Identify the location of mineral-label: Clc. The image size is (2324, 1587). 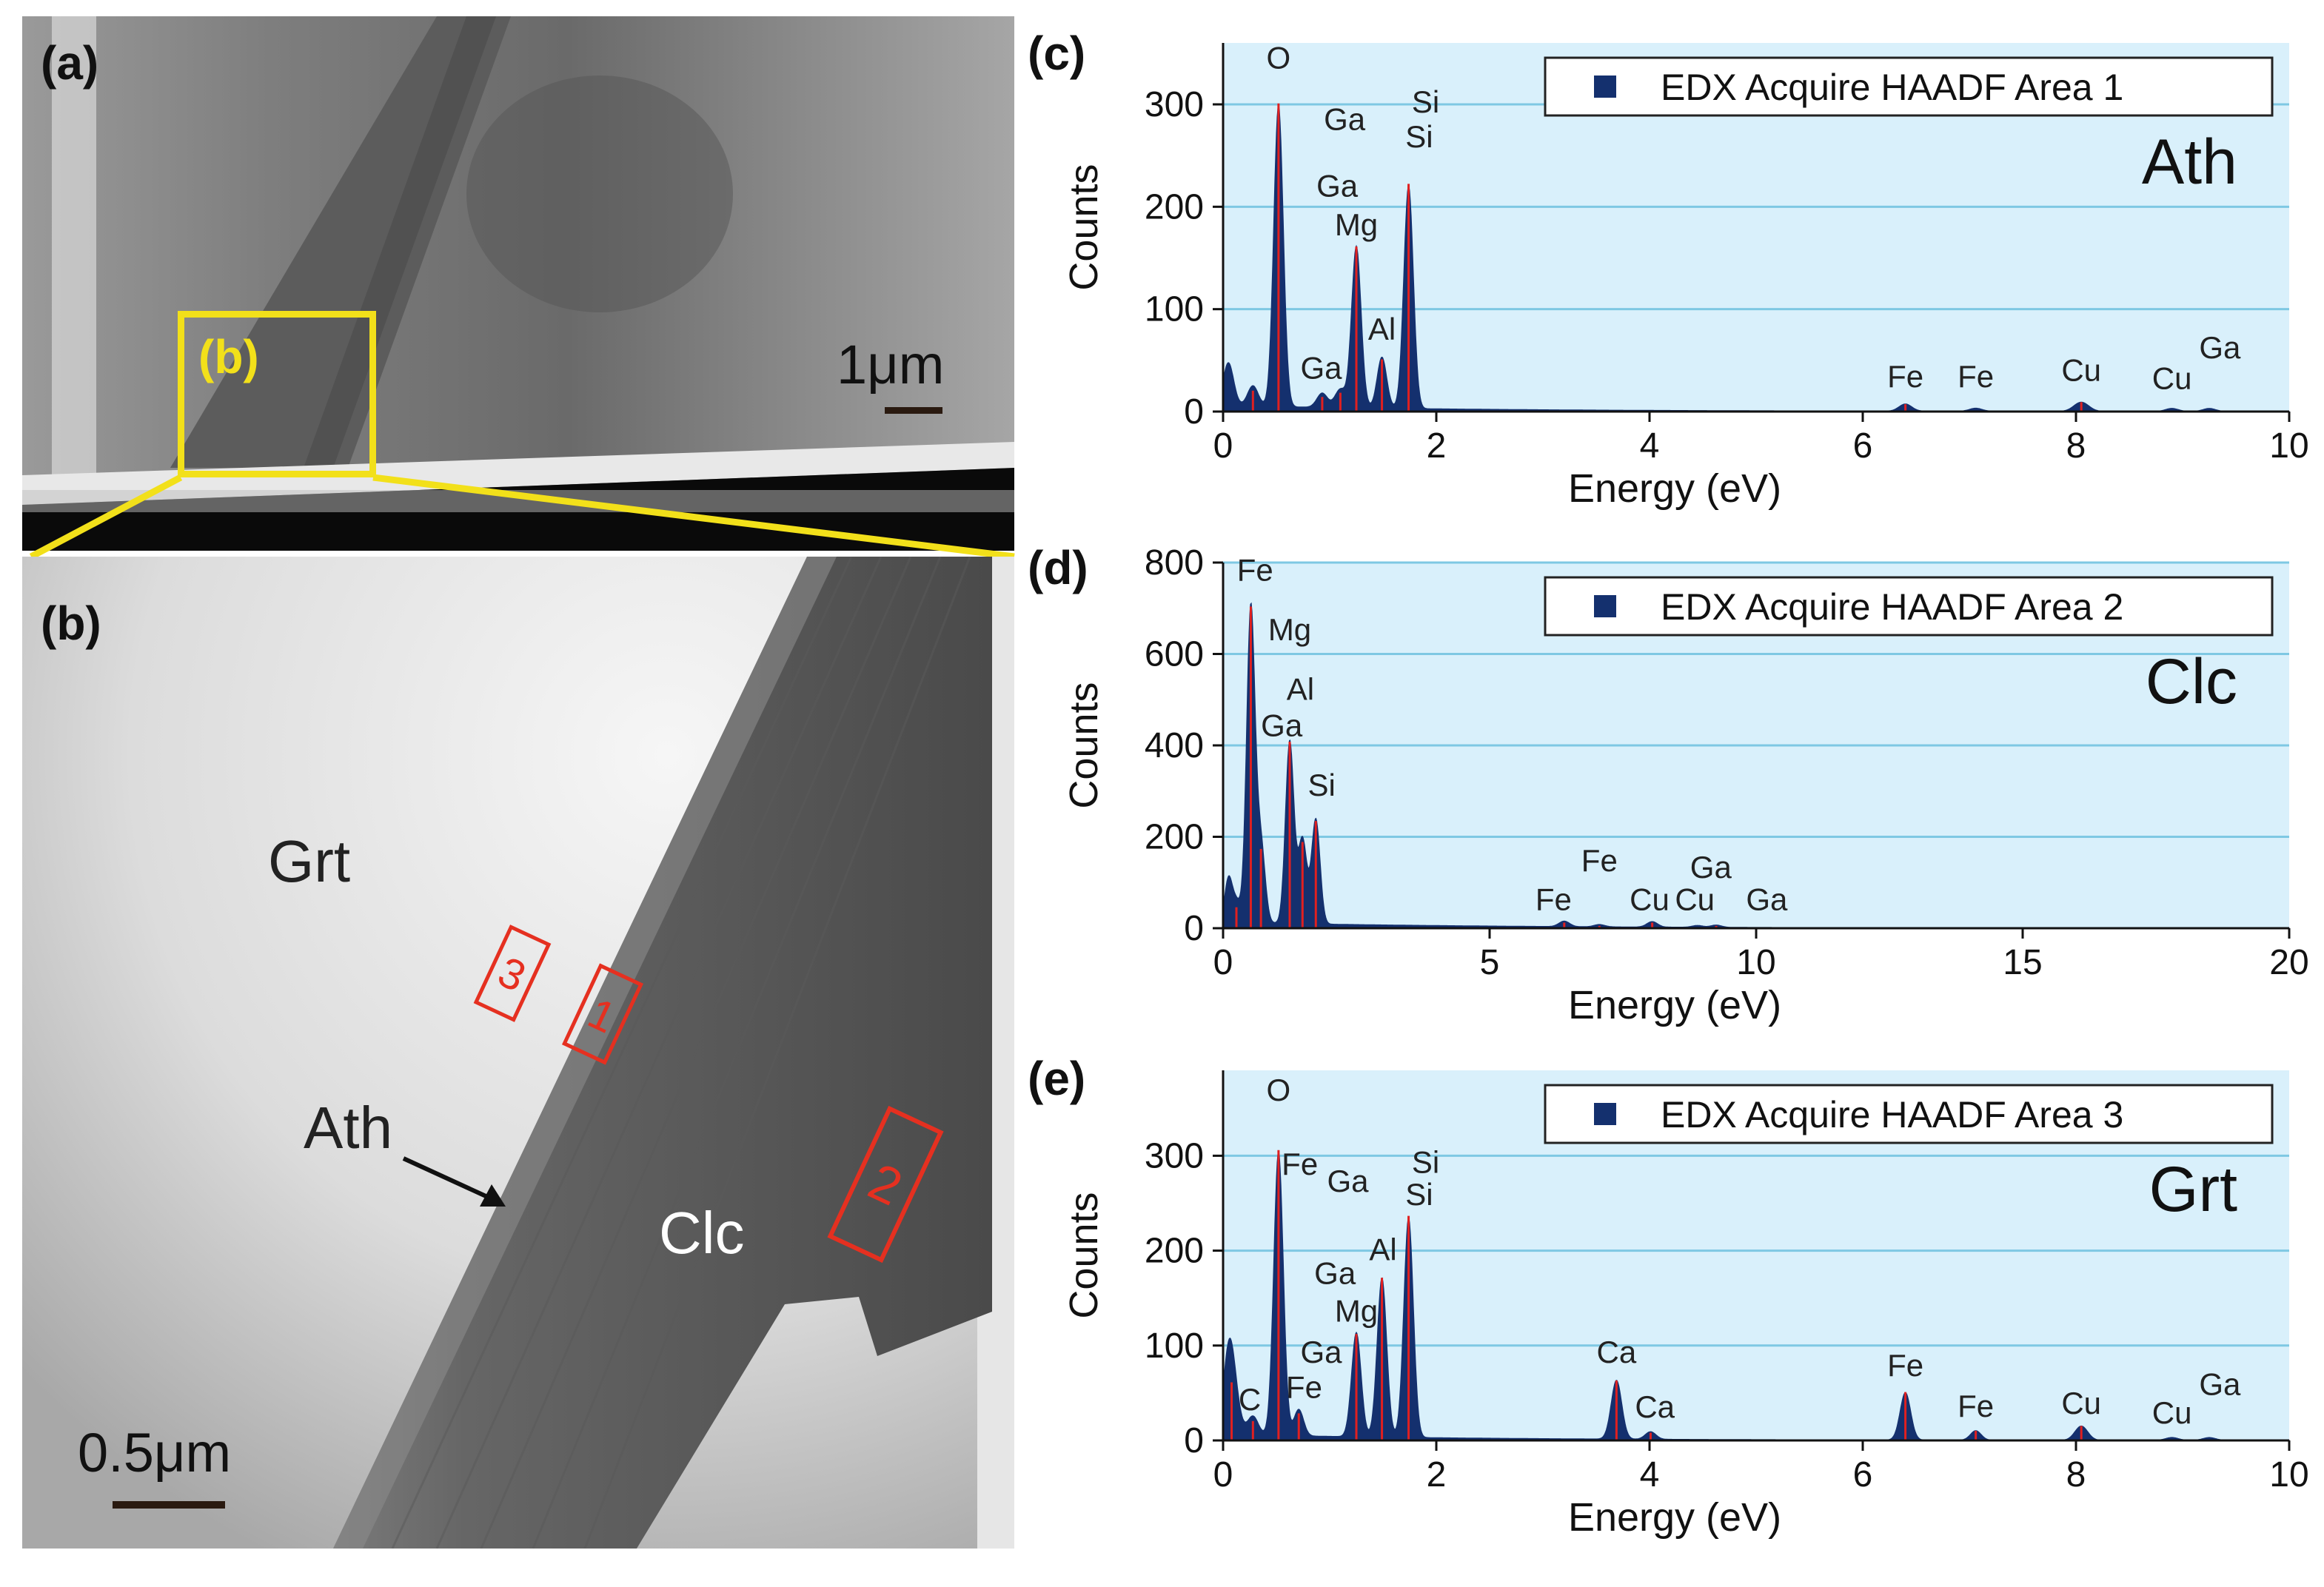
(2191, 681).